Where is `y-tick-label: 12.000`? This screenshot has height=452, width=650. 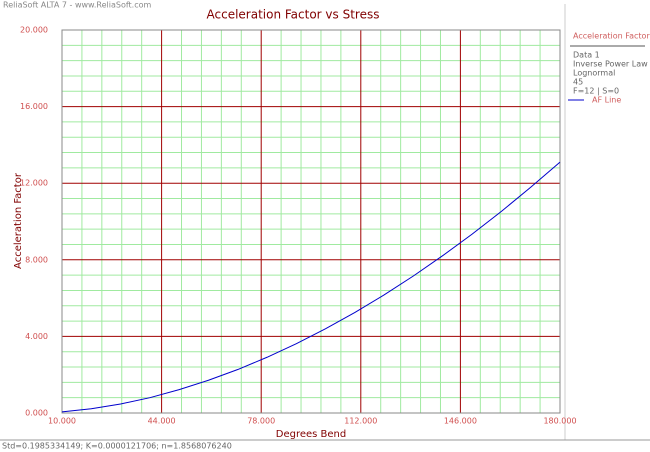
y-tick-label: 12.000 is located at coordinates (34, 183).